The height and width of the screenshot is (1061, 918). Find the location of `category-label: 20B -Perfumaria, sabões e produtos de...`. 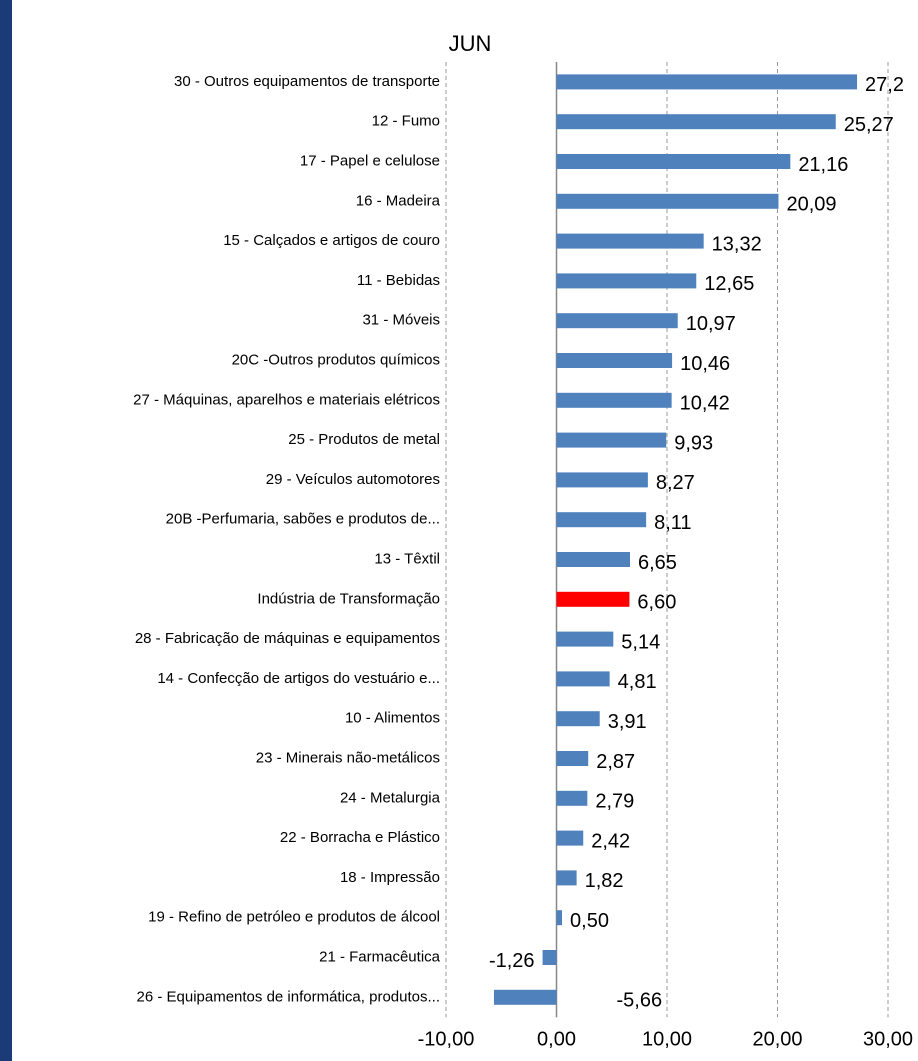

category-label: 20B -Perfumaria, sabões e produtos de... is located at coordinates (303, 519).